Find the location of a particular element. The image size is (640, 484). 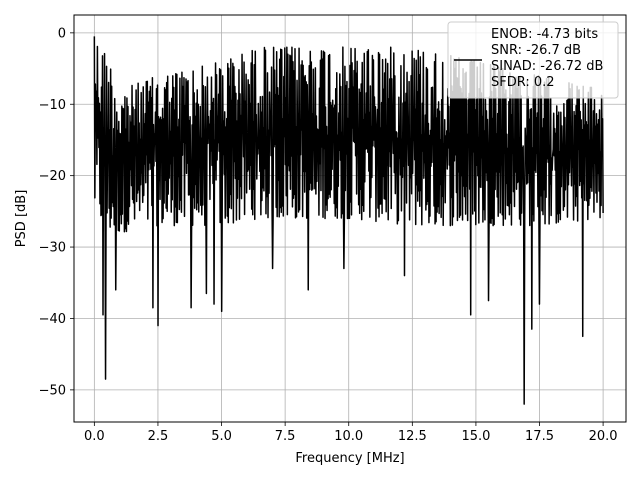

legend-box is located at coordinates (533, 60).